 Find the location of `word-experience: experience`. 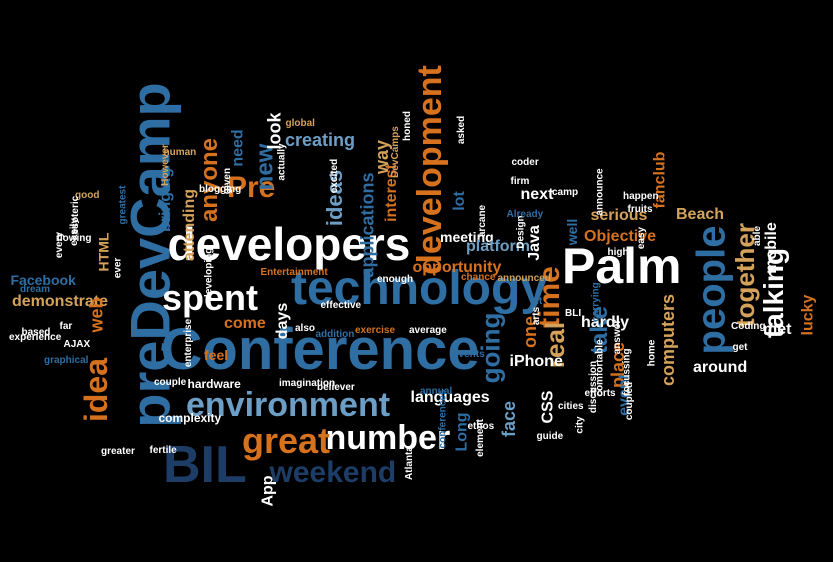

word-experience: experience is located at coordinates (35, 337).